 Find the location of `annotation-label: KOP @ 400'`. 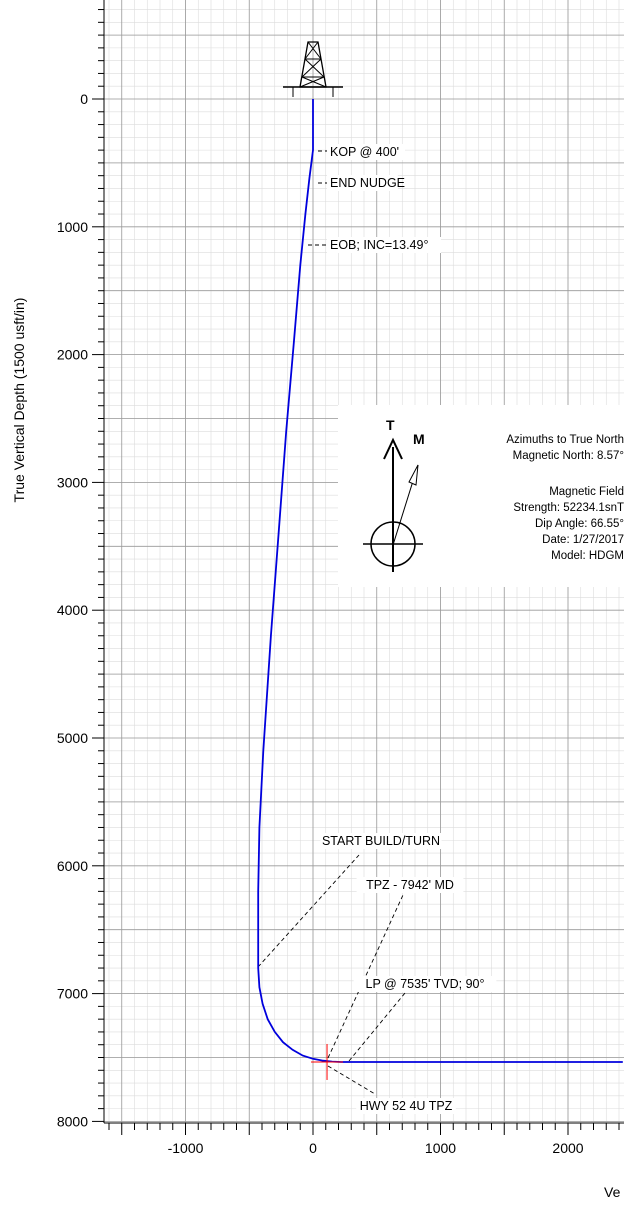

annotation-label: KOP @ 400' is located at coordinates (364, 152).